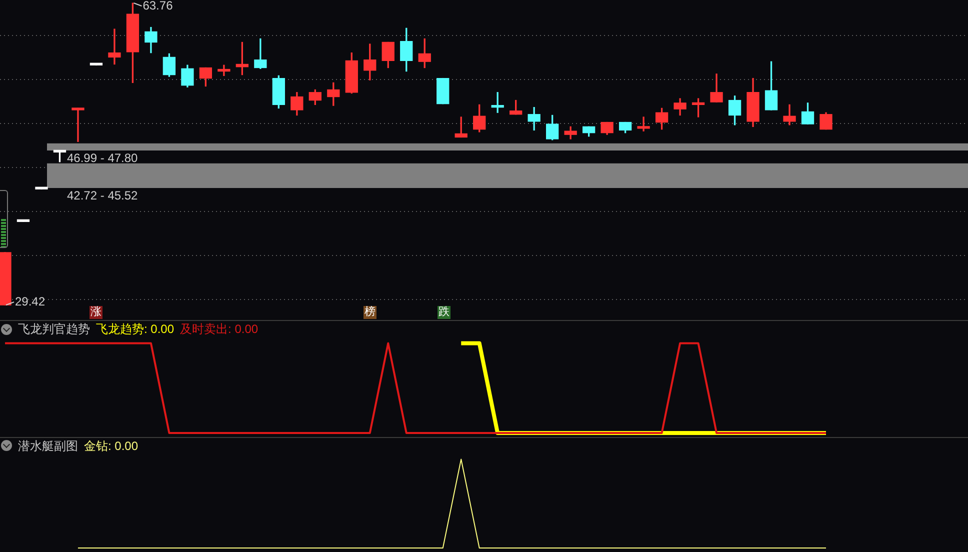 The image size is (968, 552). Describe the element at coordinates (96, 312) in the screenshot. I see `text: 涨` at that location.